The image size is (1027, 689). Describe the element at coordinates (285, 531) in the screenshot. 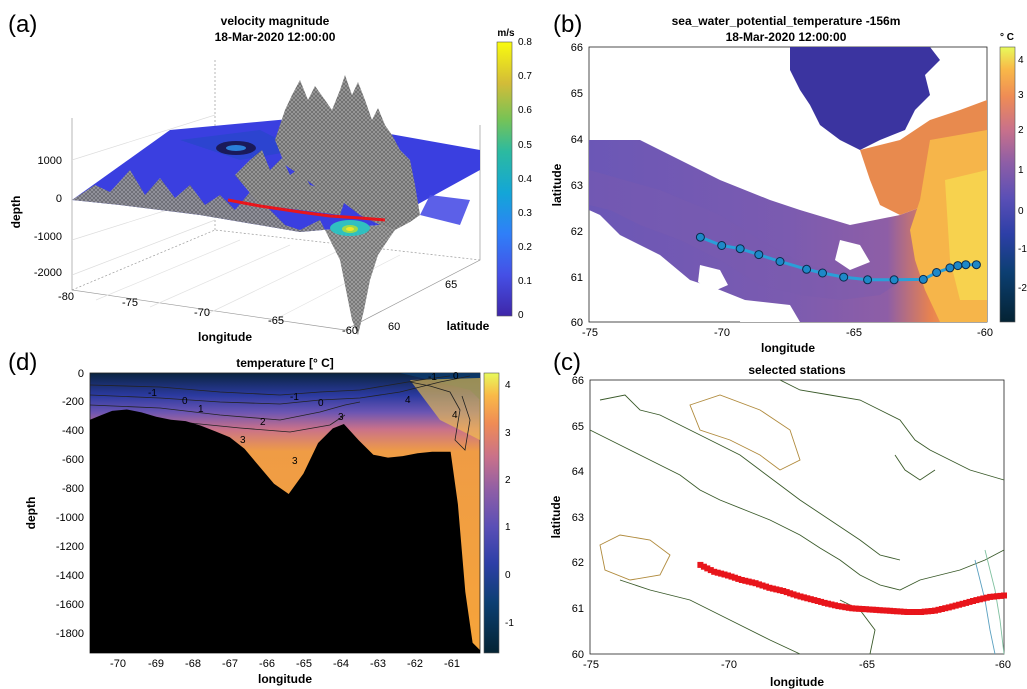

I see `panel-d-bathymetry` at that location.